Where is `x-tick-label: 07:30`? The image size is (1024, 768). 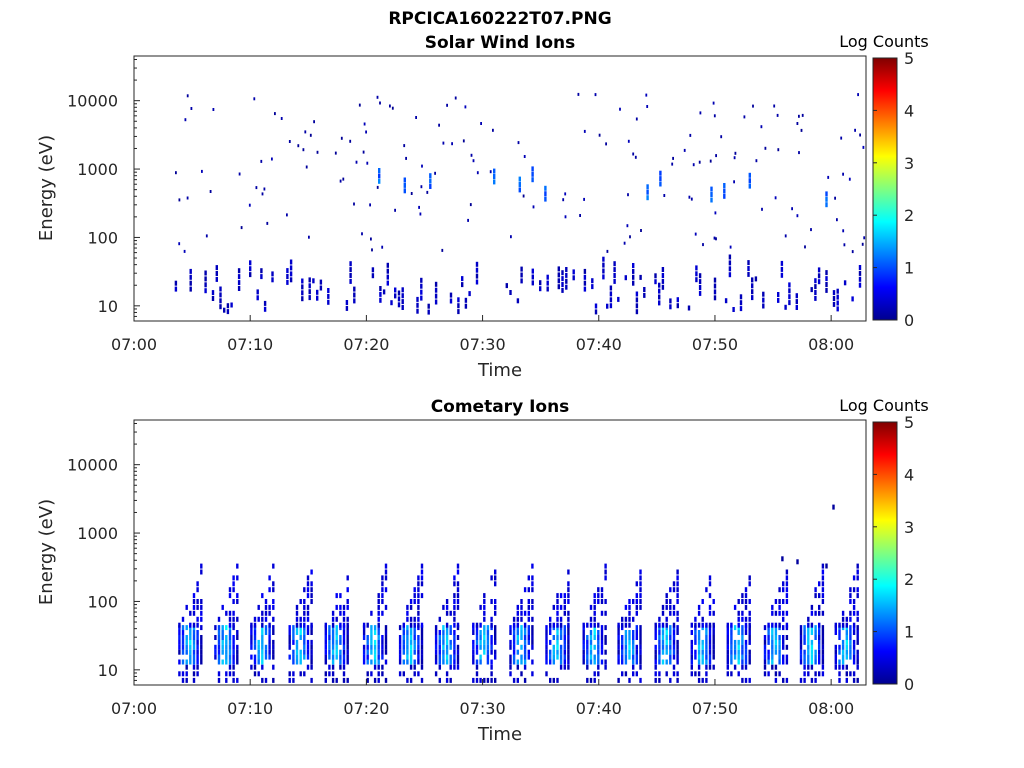 x-tick-label: 07:30 is located at coordinates (483, 344).